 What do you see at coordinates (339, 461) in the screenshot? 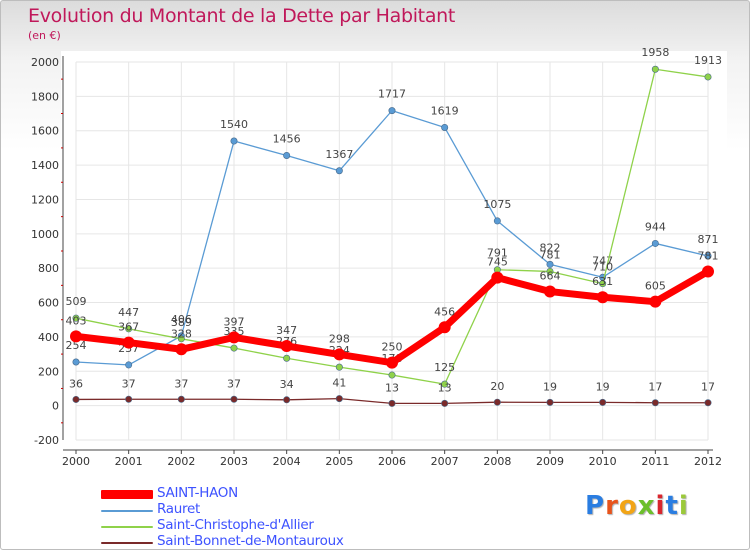
I see `x-tick-label: 2005` at bounding box center [339, 461].